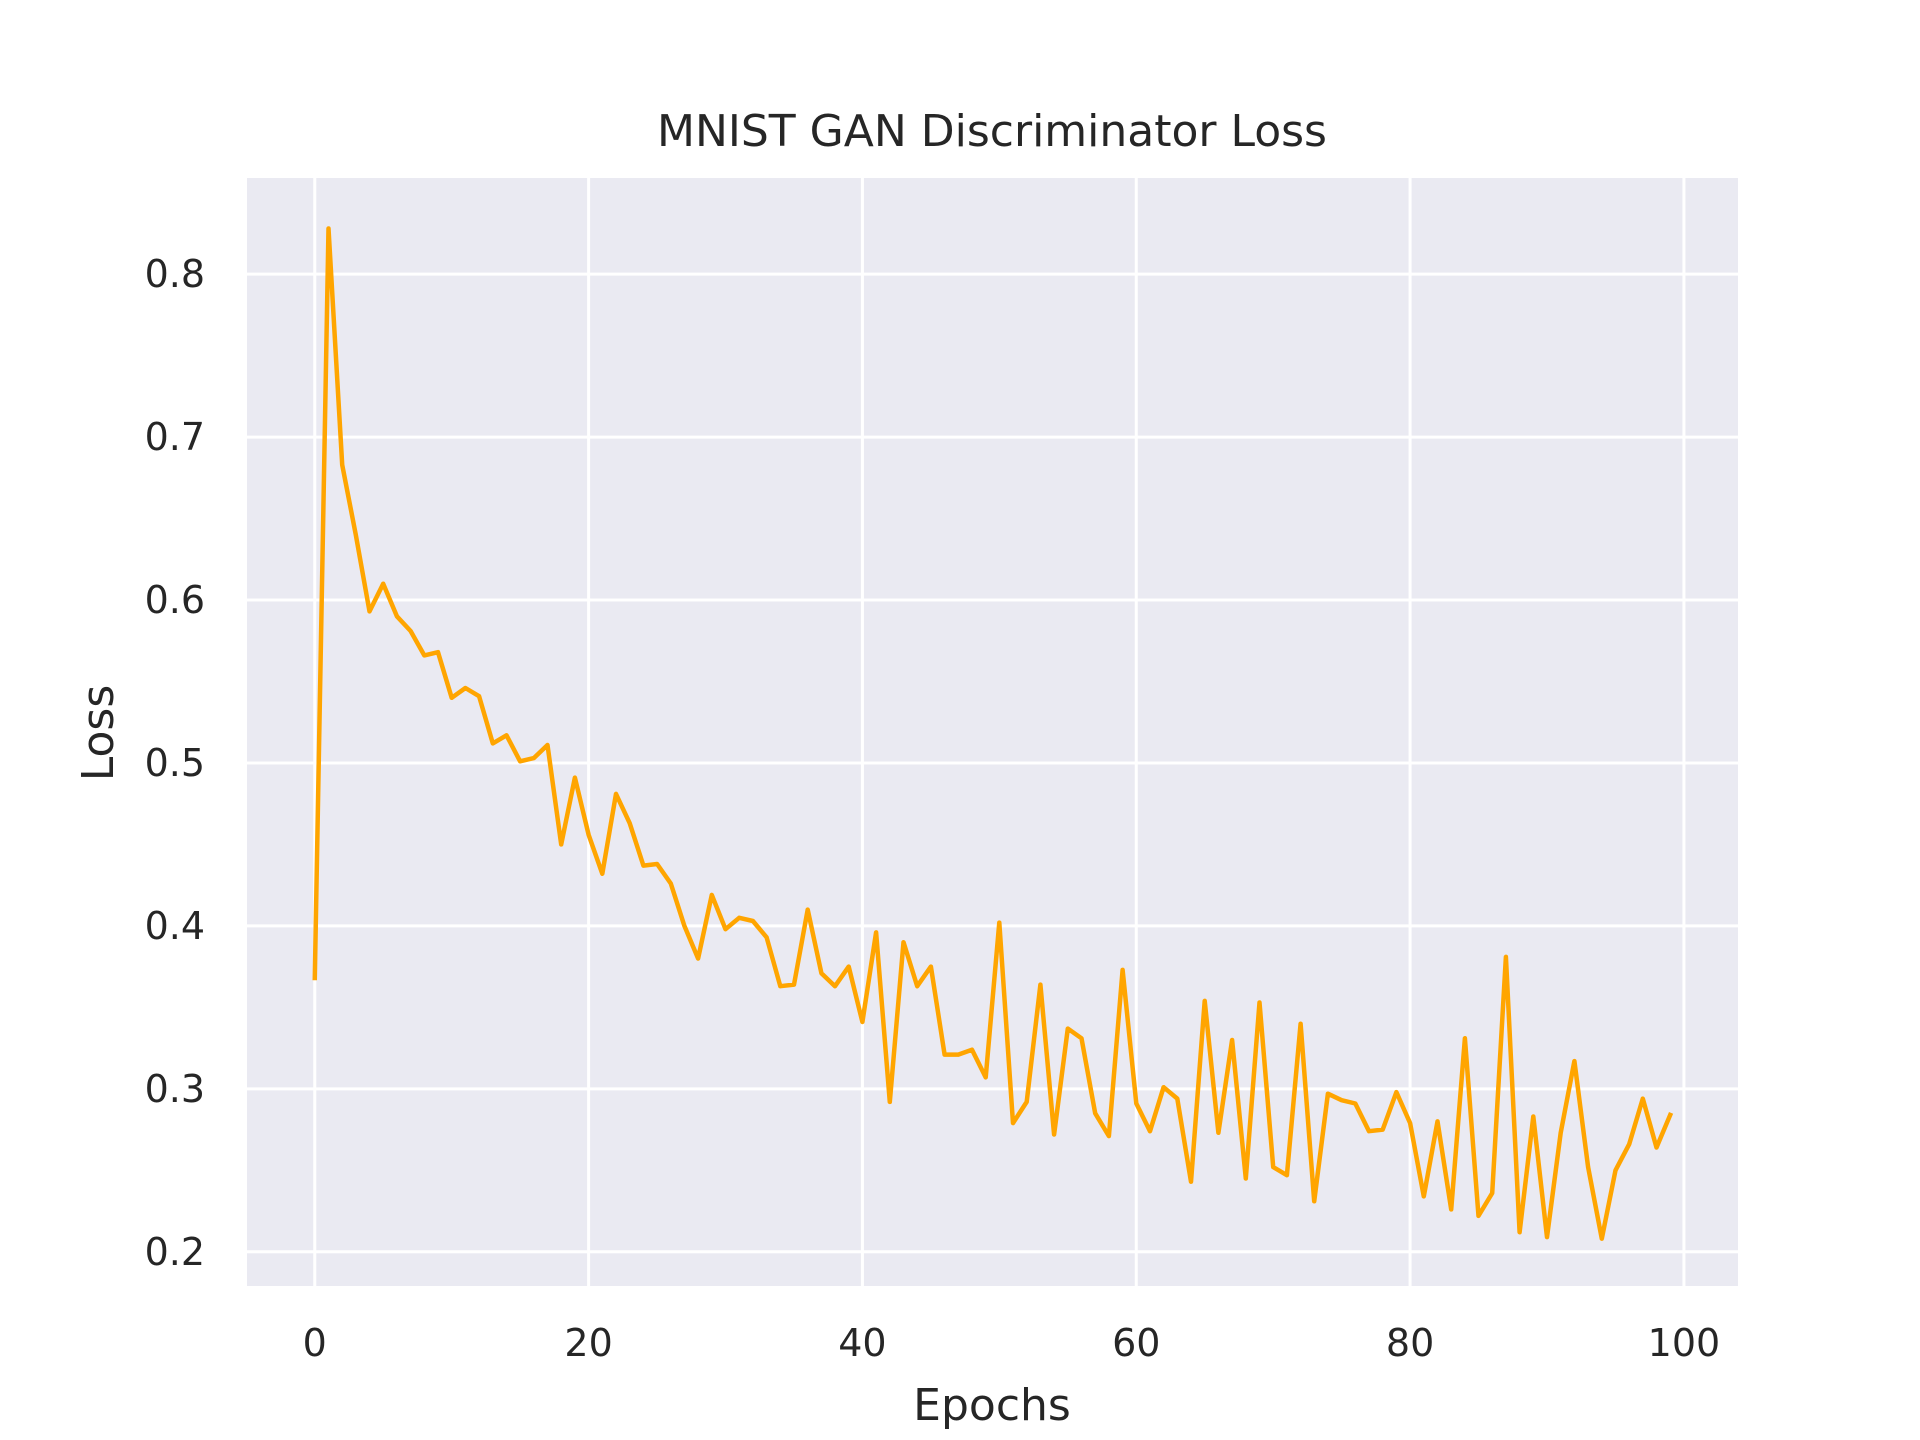 This screenshot has width=1920, height=1440. What do you see at coordinates (992, 1405) in the screenshot?
I see `x-axis-label: Epochs` at bounding box center [992, 1405].